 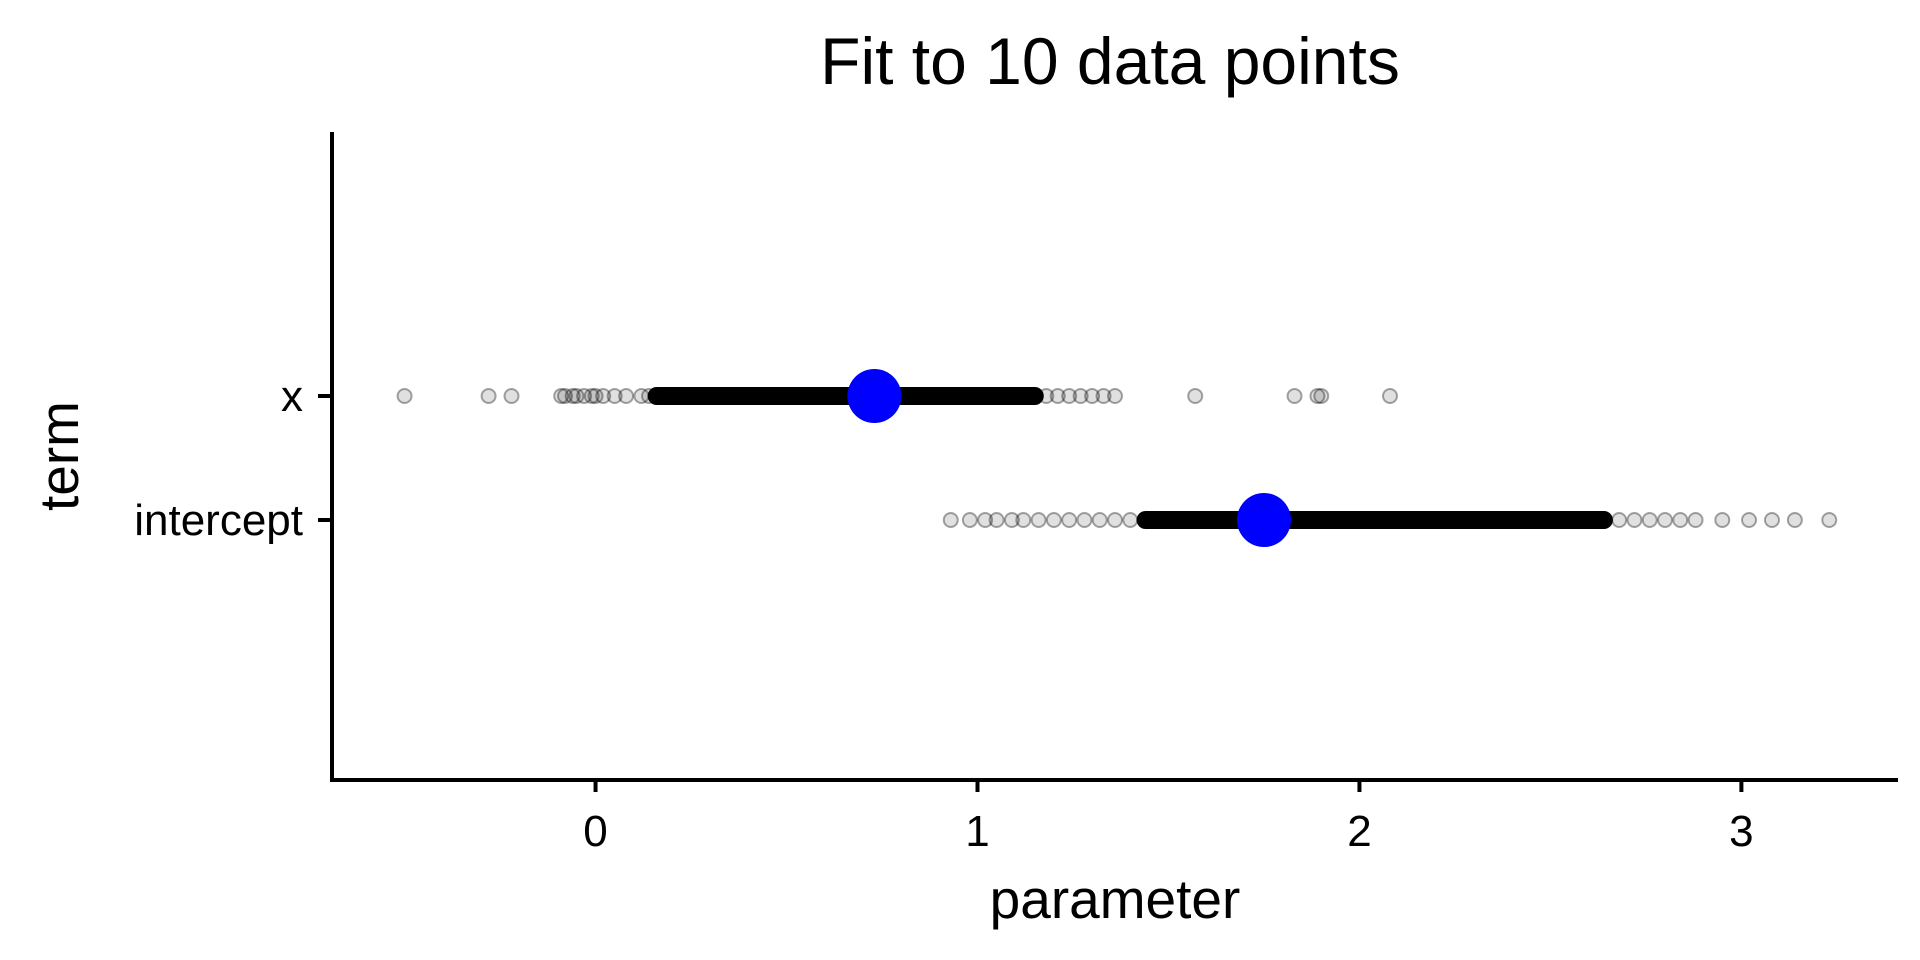 I want to click on chart-title: Fit to 10 data points, so click(x=1110, y=61).